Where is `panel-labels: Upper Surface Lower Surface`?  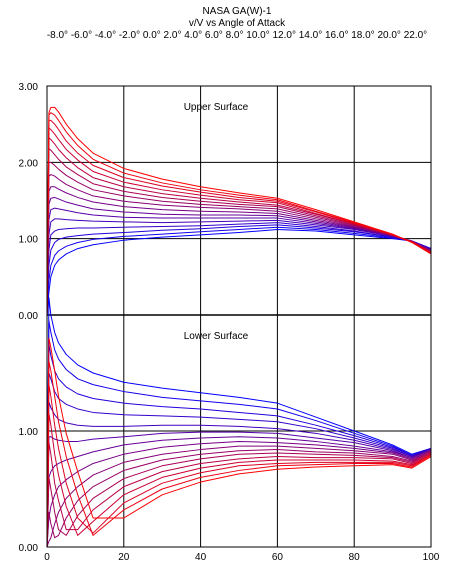 panel-labels: Upper Surface Lower Surface is located at coordinates (216, 222).